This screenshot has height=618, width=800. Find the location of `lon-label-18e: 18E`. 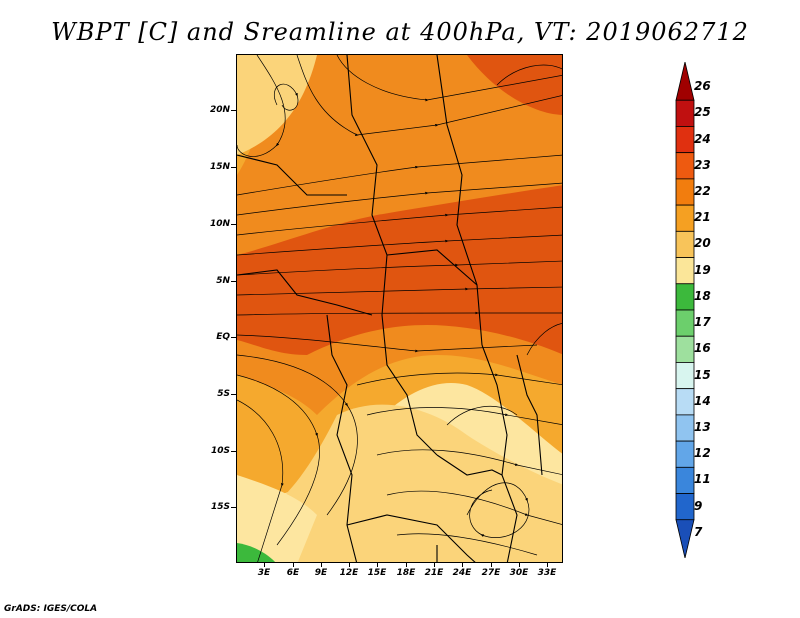

lon-label-18e: 18E is located at coordinates (406, 573).